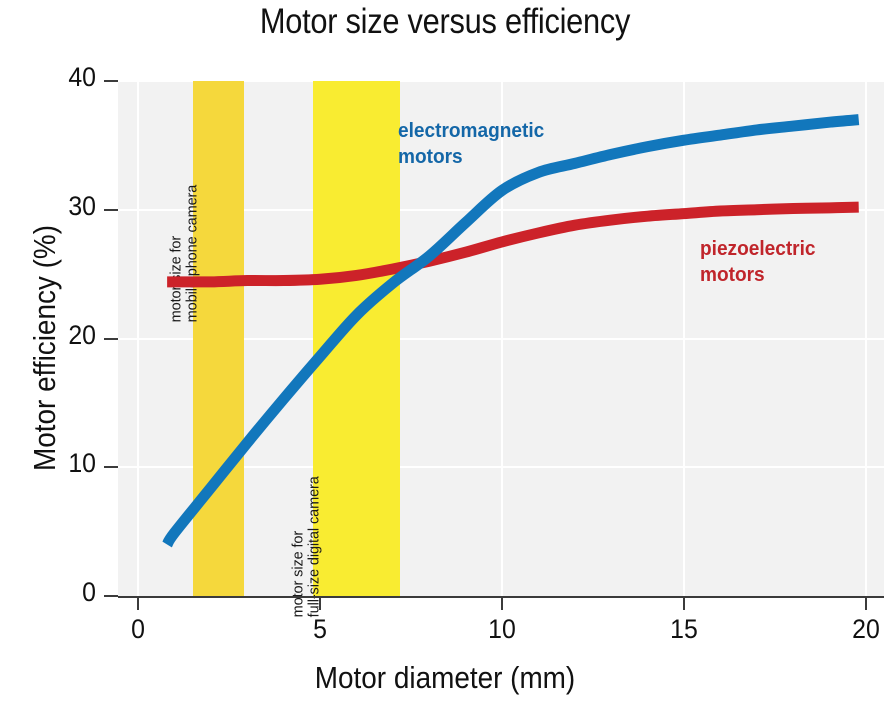 Image resolution: width=890 pixels, height=713 pixels. I want to click on x-axis-title: Motor diameter (mm), so click(445, 677).